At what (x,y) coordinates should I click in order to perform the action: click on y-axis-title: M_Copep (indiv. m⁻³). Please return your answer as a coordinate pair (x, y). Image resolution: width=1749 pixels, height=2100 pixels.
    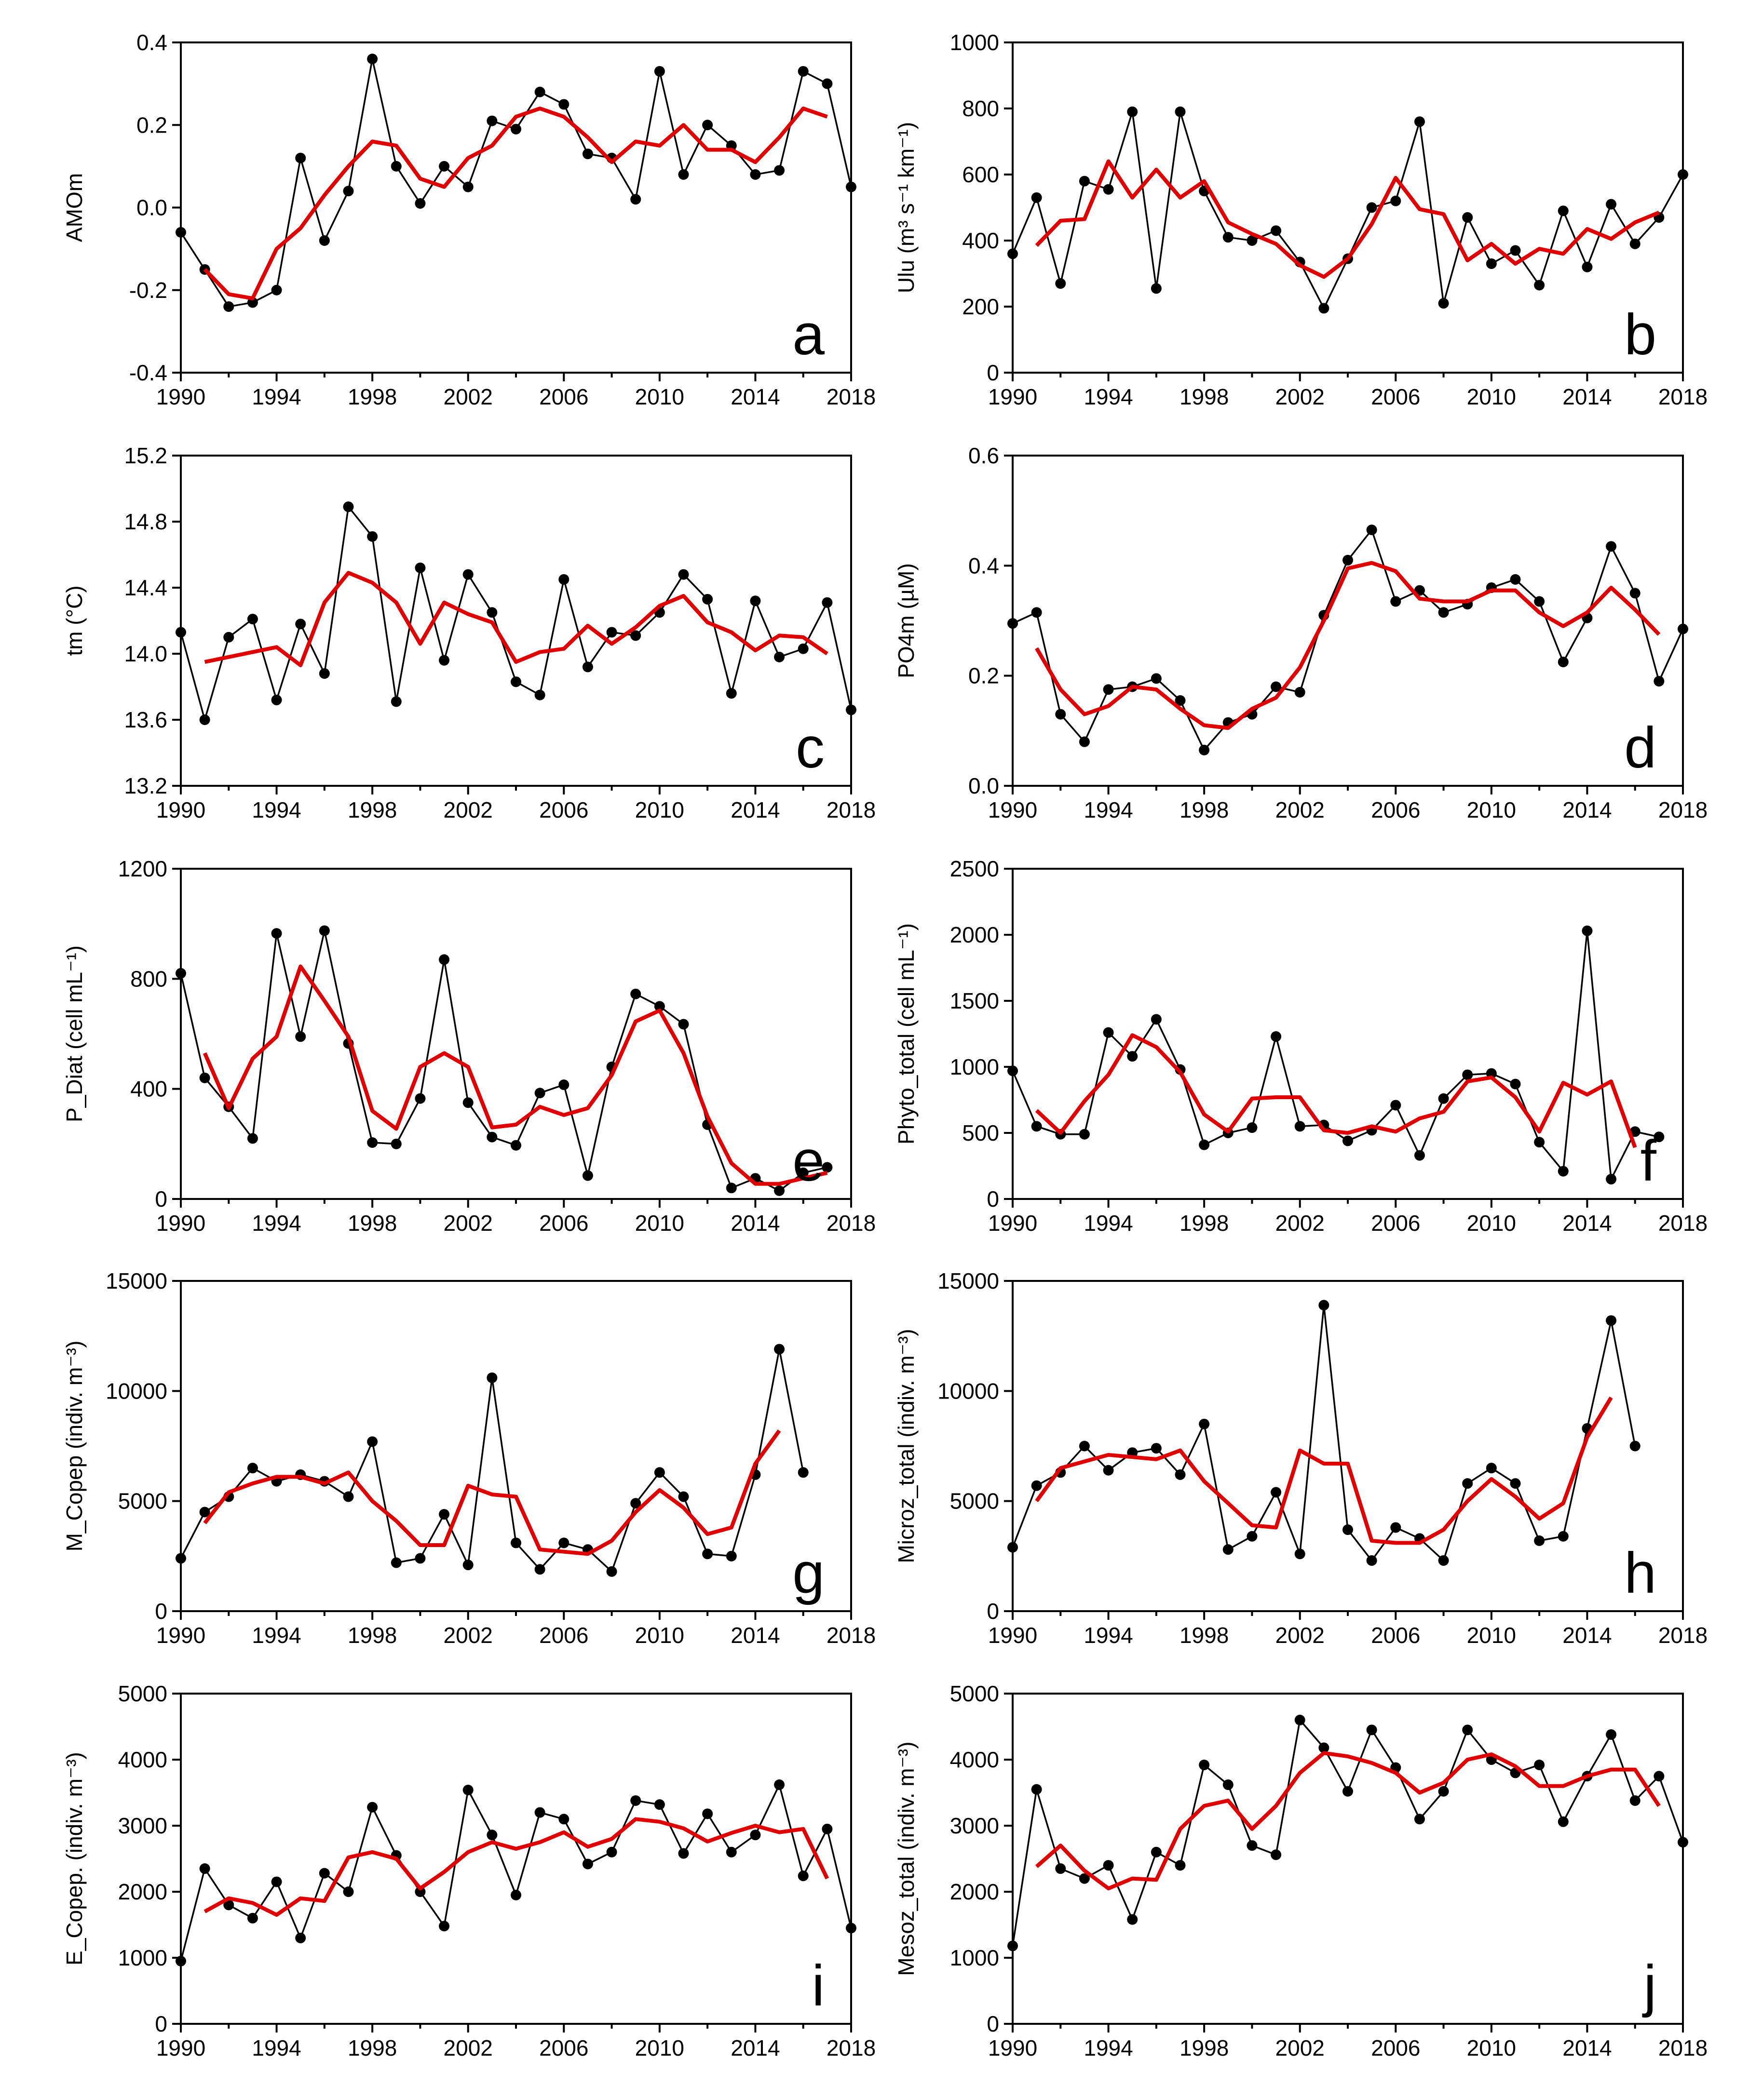
    Looking at the image, I should click on (74, 1446).